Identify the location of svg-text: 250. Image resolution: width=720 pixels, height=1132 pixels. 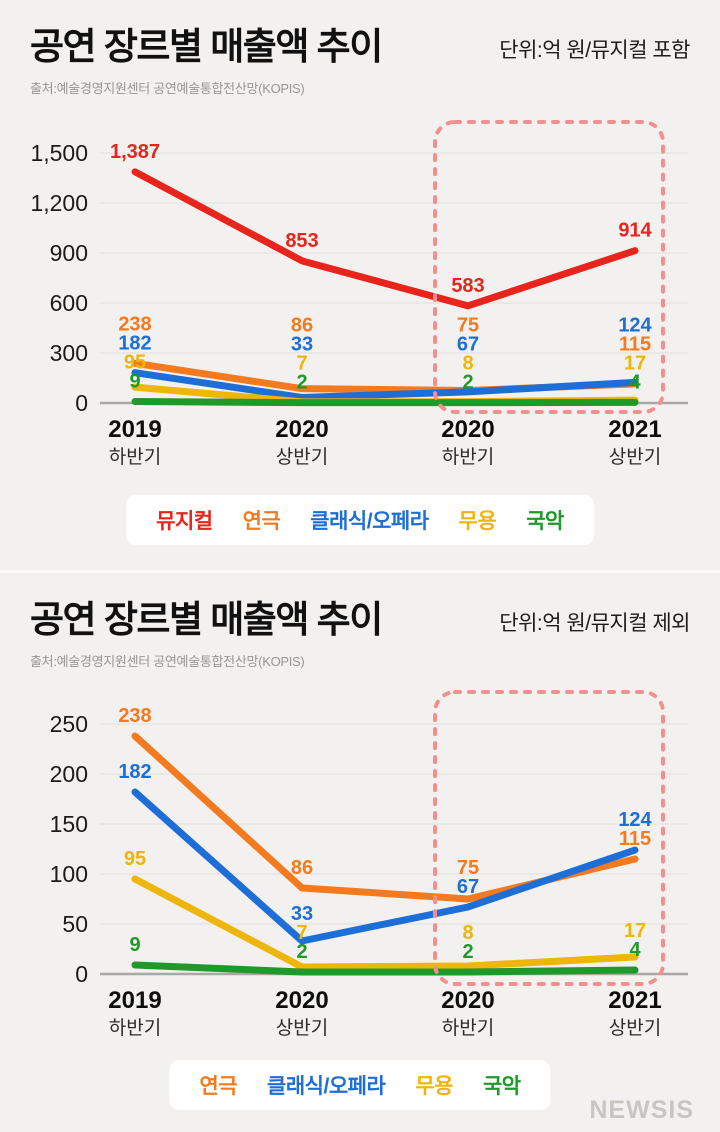
(69, 724).